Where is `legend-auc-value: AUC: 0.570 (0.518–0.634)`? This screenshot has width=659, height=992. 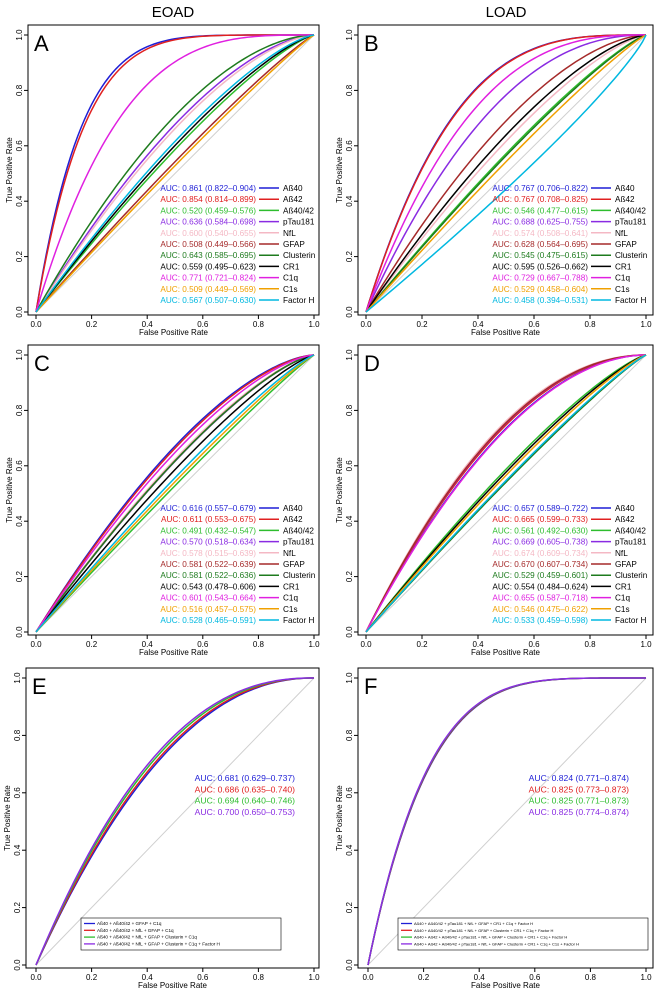
legend-auc-value: AUC: 0.570 (0.518–0.634) is located at coordinates (208, 542).